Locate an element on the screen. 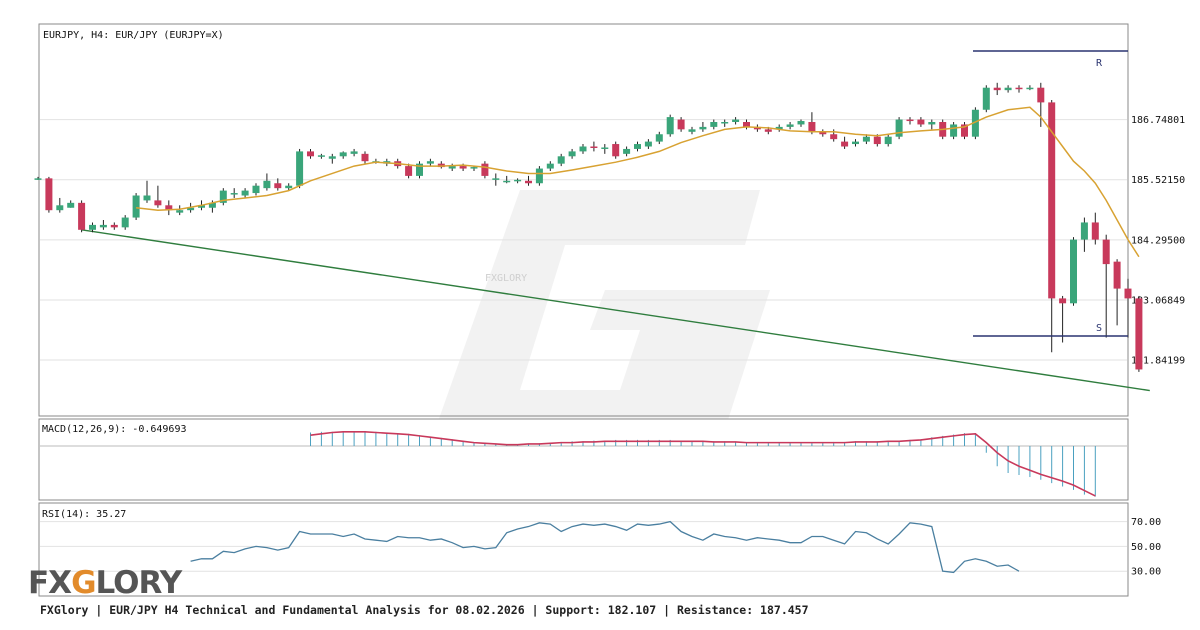  watermark-text: FXGLORY is located at coordinates (506, 278).